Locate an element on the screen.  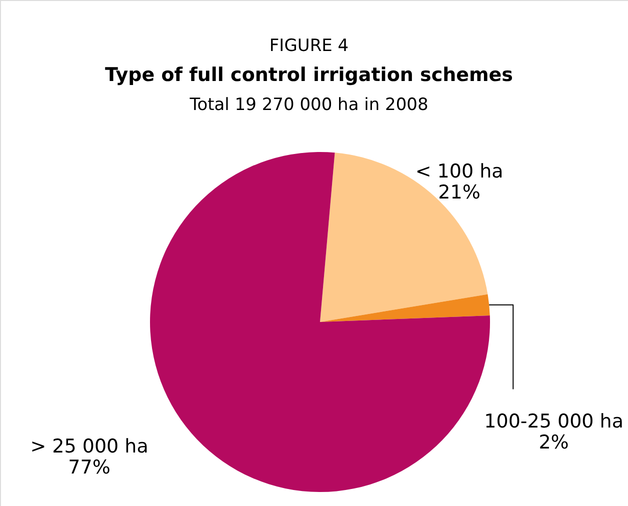
slice-label: 100-25 000 ha is located at coordinates (554, 421).